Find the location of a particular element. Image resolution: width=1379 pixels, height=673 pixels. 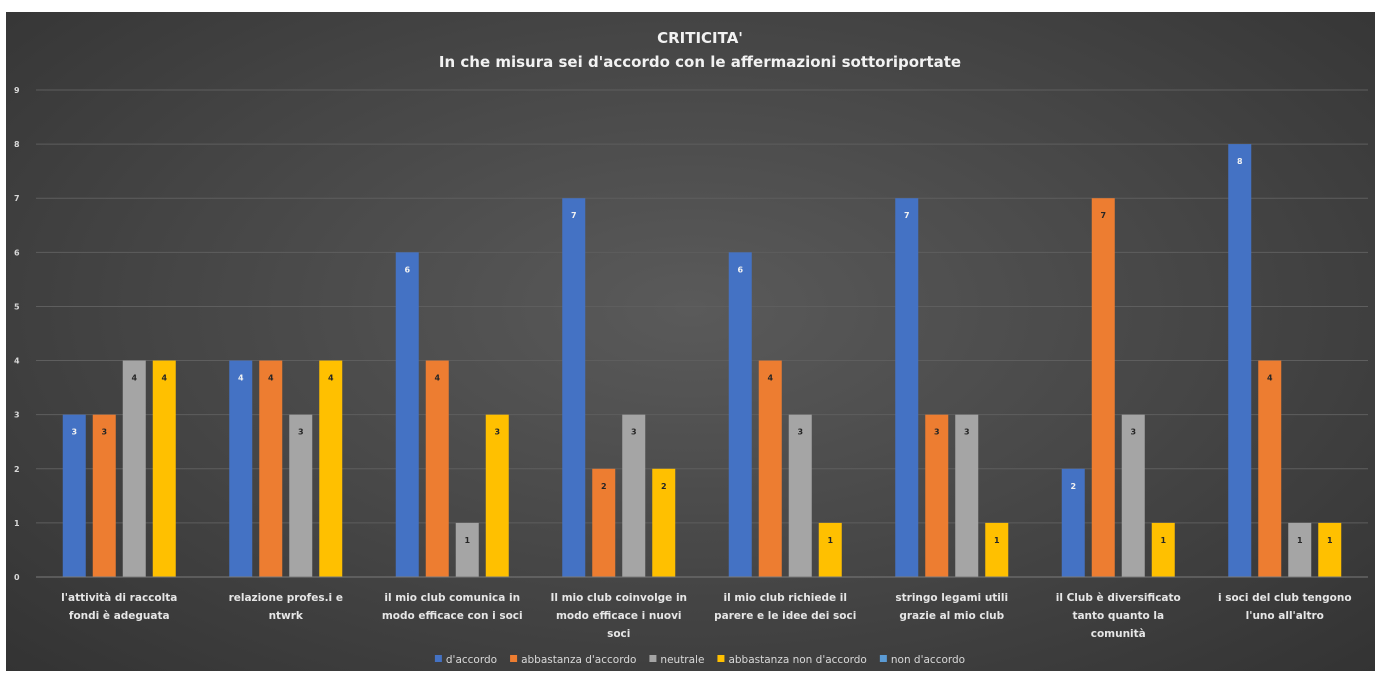

category-label: soci is located at coordinates (618, 634).